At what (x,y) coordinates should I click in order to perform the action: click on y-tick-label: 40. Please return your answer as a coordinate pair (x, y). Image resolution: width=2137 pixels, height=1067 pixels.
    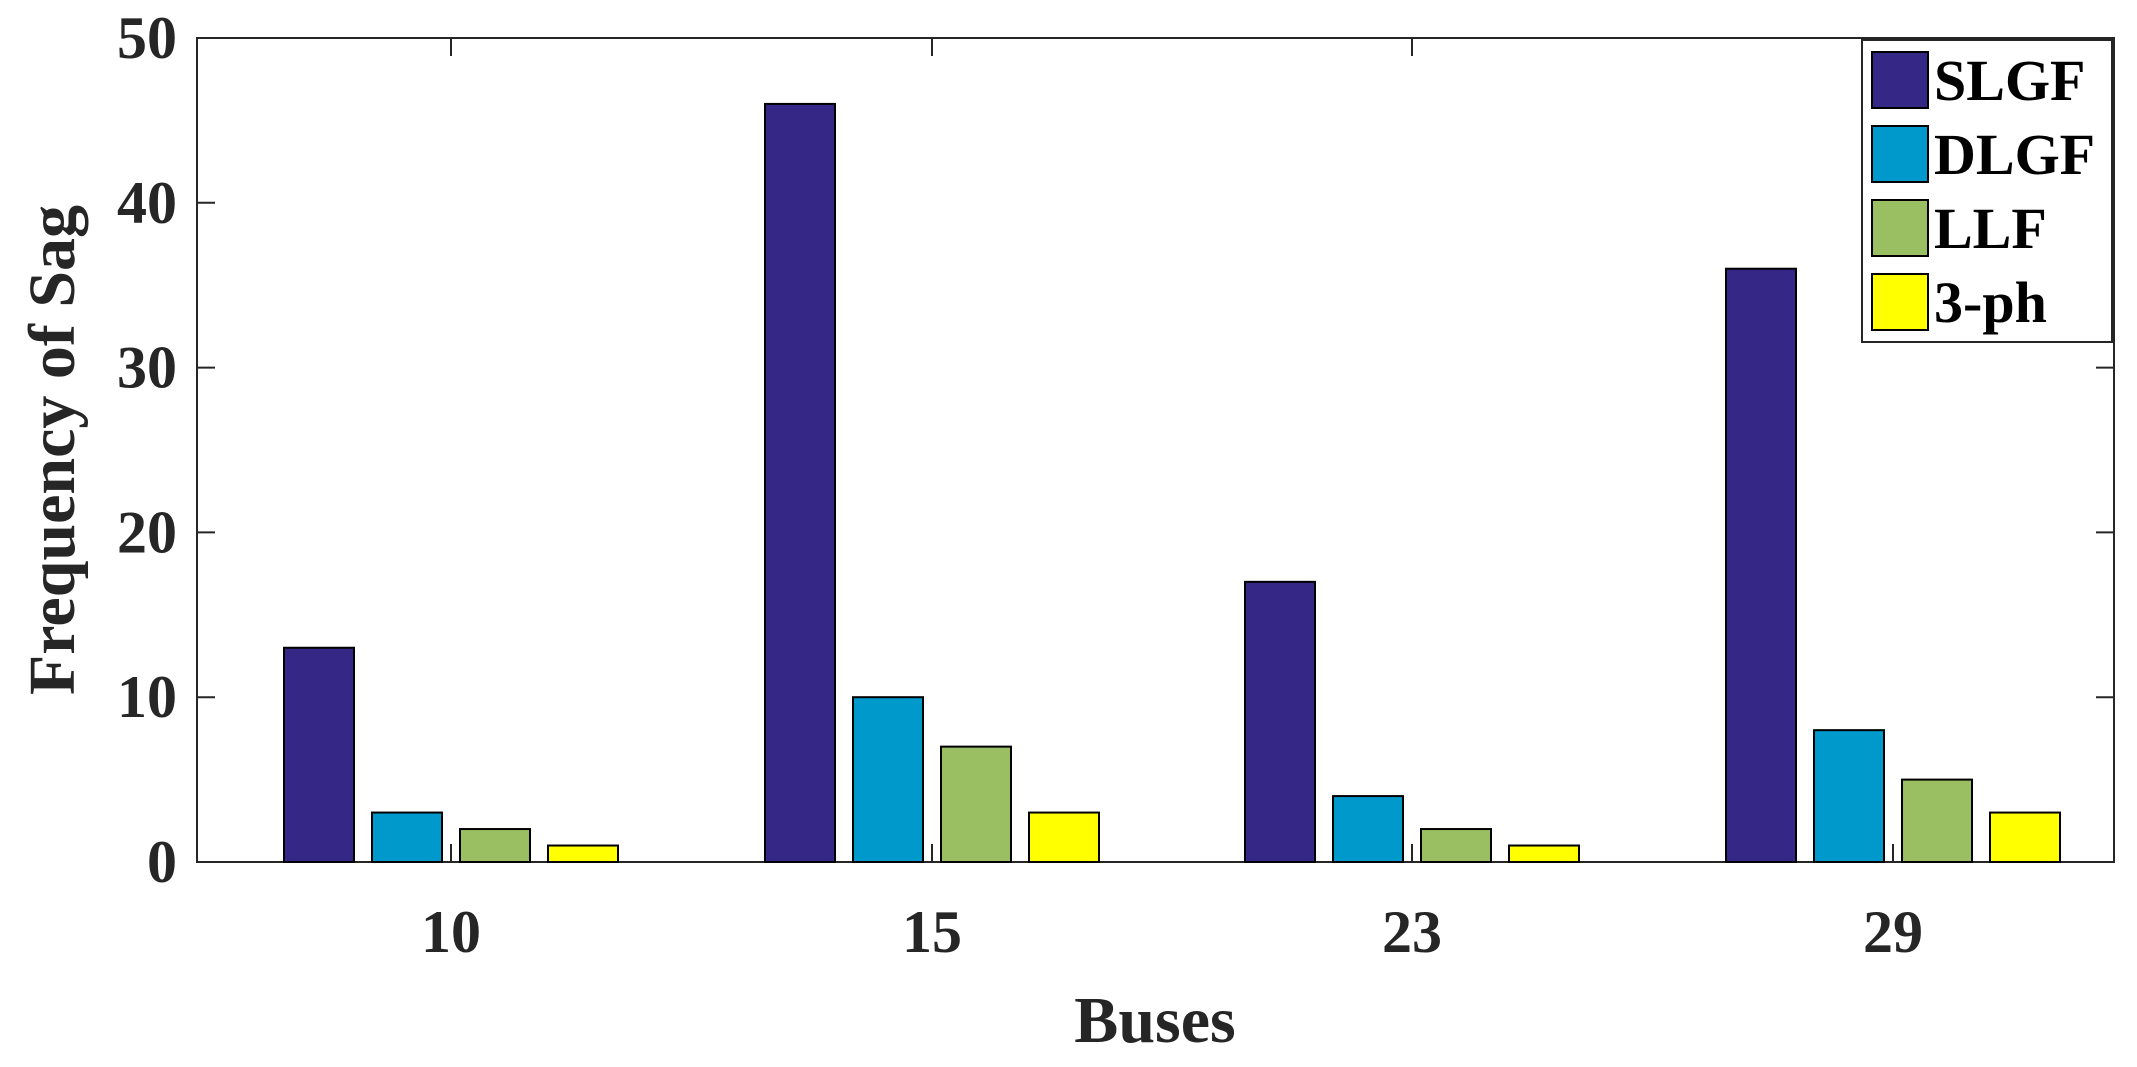
    Looking at the image, I should click on (147, 203).